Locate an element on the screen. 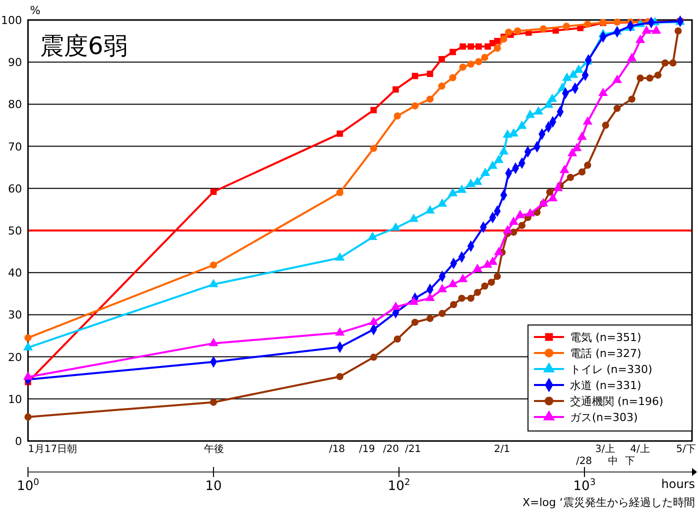  x-tick-label: 10$^{2}$ is located at coordinates (399, 486).